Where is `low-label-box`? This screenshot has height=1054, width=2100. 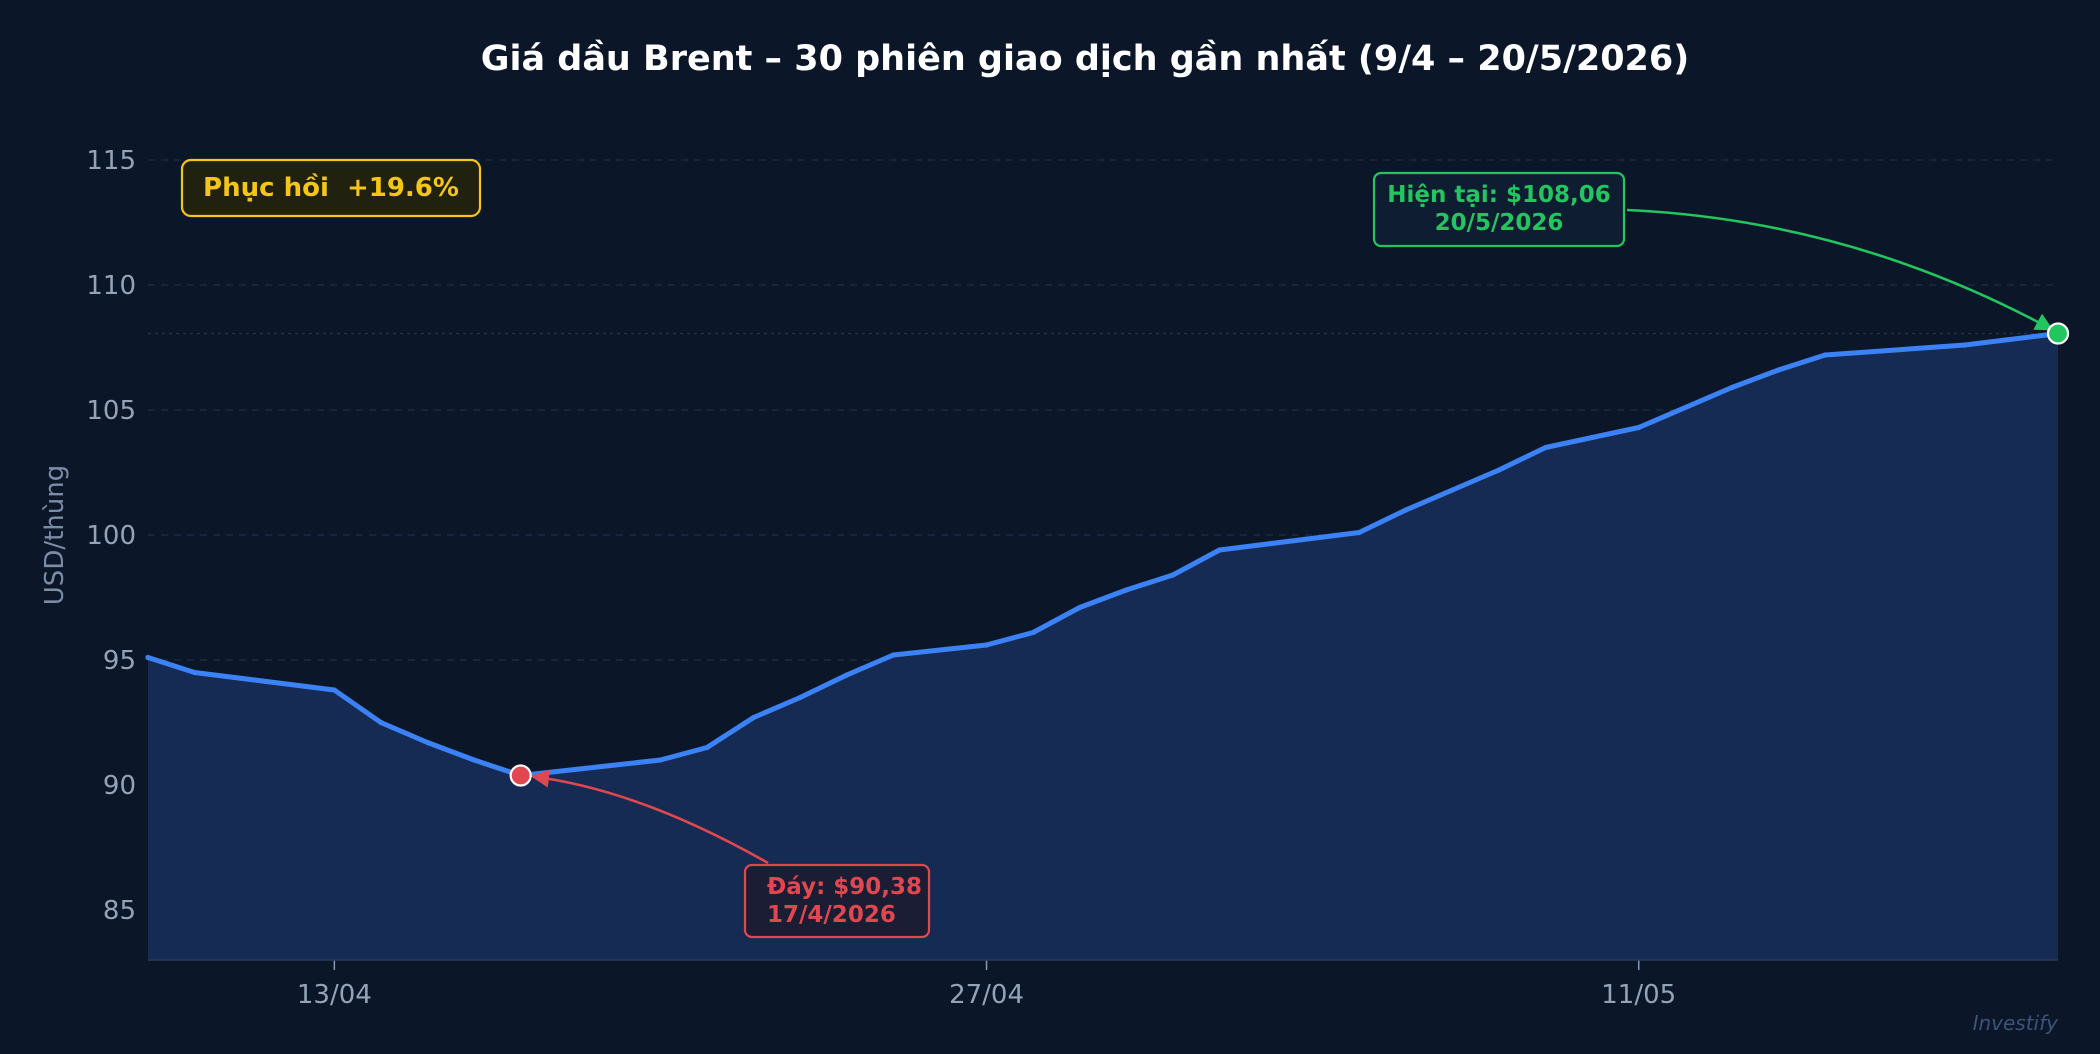 low-label-box is located at coordinates (837, 901).